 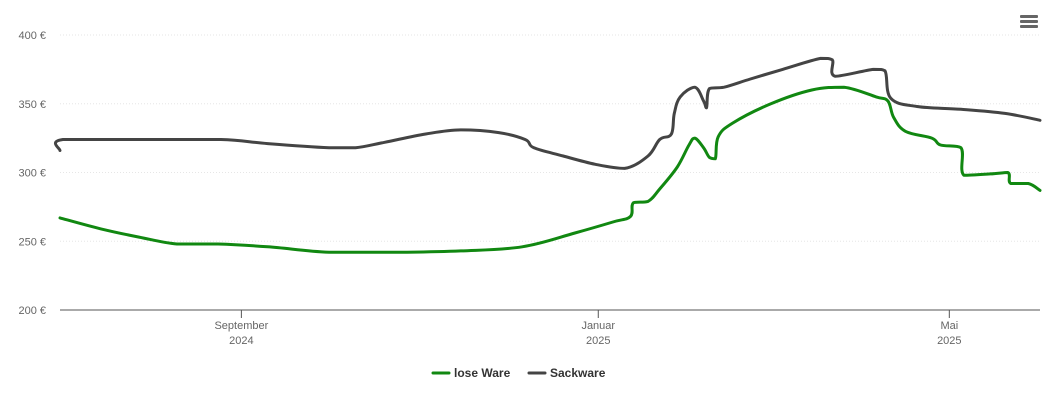 I want to click on legend-label: lose Ware, so click(x=482, y=373).